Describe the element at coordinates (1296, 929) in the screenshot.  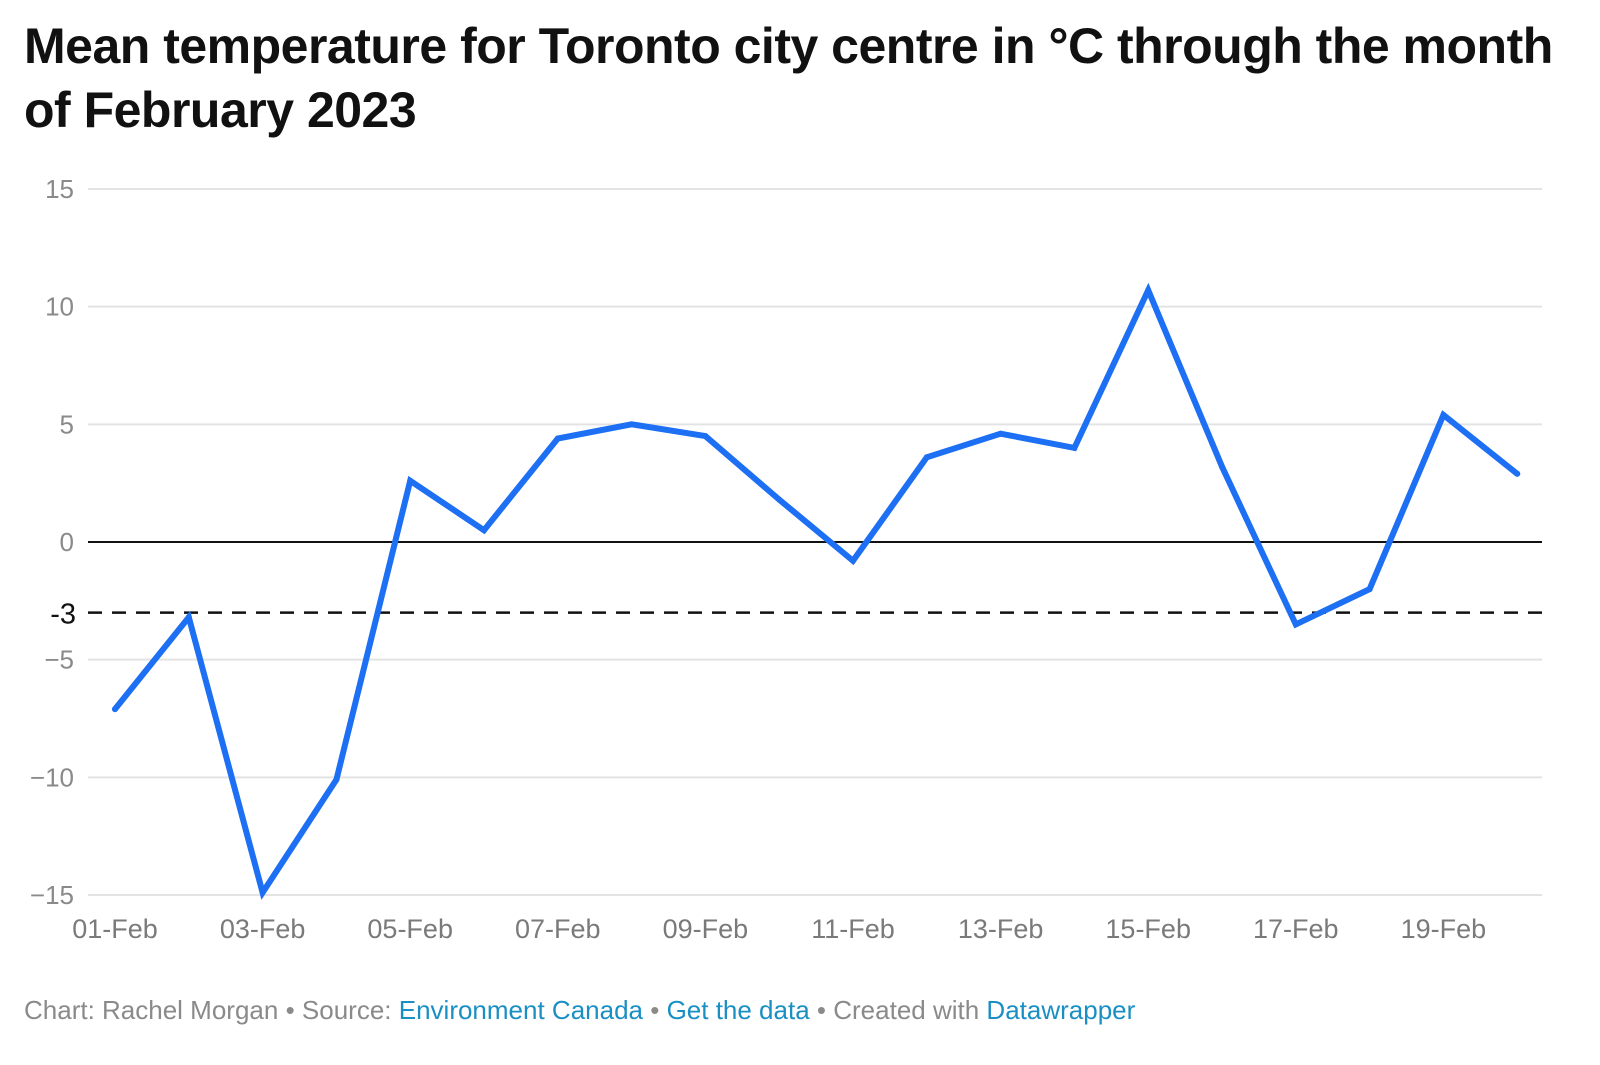
I see `x-tick-label: 17-Feb` at that location.